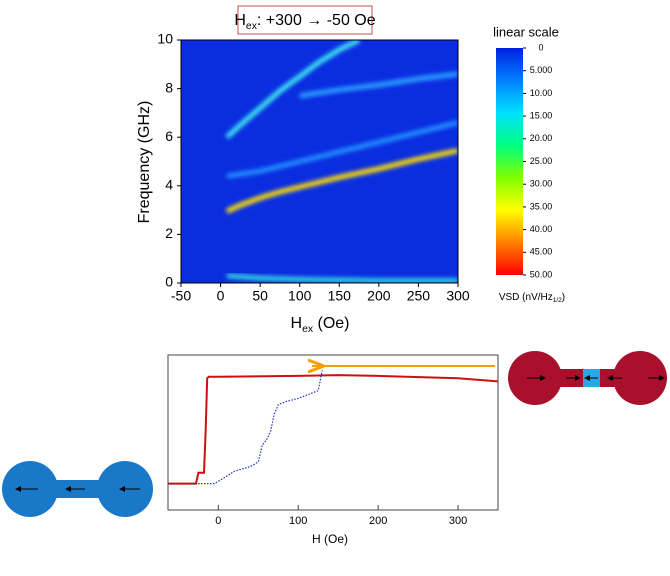  I want to click on plot-frame, so click(333, 432).